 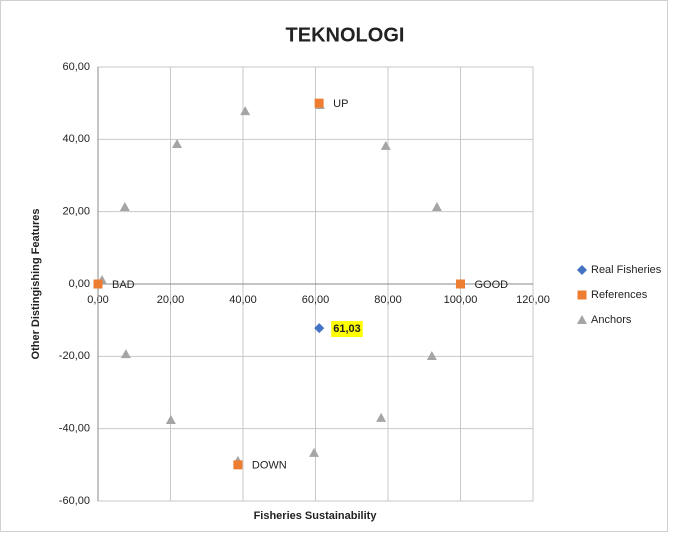 I want to click on x-tick-label: 60,00, so click(x=316, y=300).